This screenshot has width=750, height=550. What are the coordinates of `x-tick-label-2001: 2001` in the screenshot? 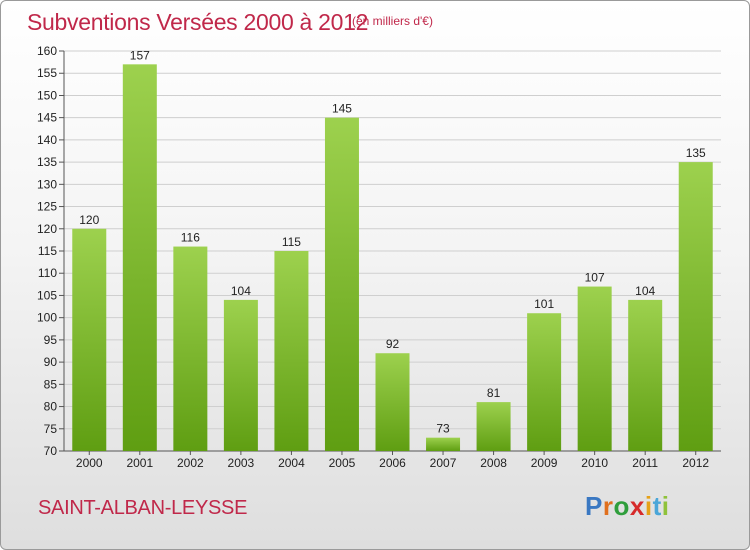 It's located at (139, 463).